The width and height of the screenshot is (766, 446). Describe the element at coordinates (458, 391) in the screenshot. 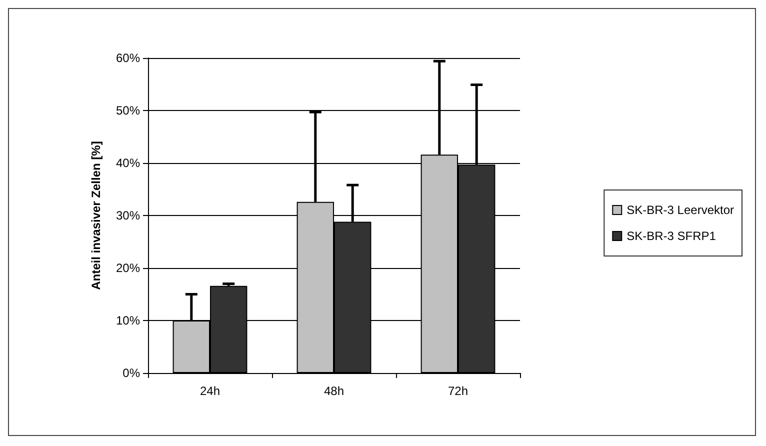

I see `x-tick-label: 72h` at that location.